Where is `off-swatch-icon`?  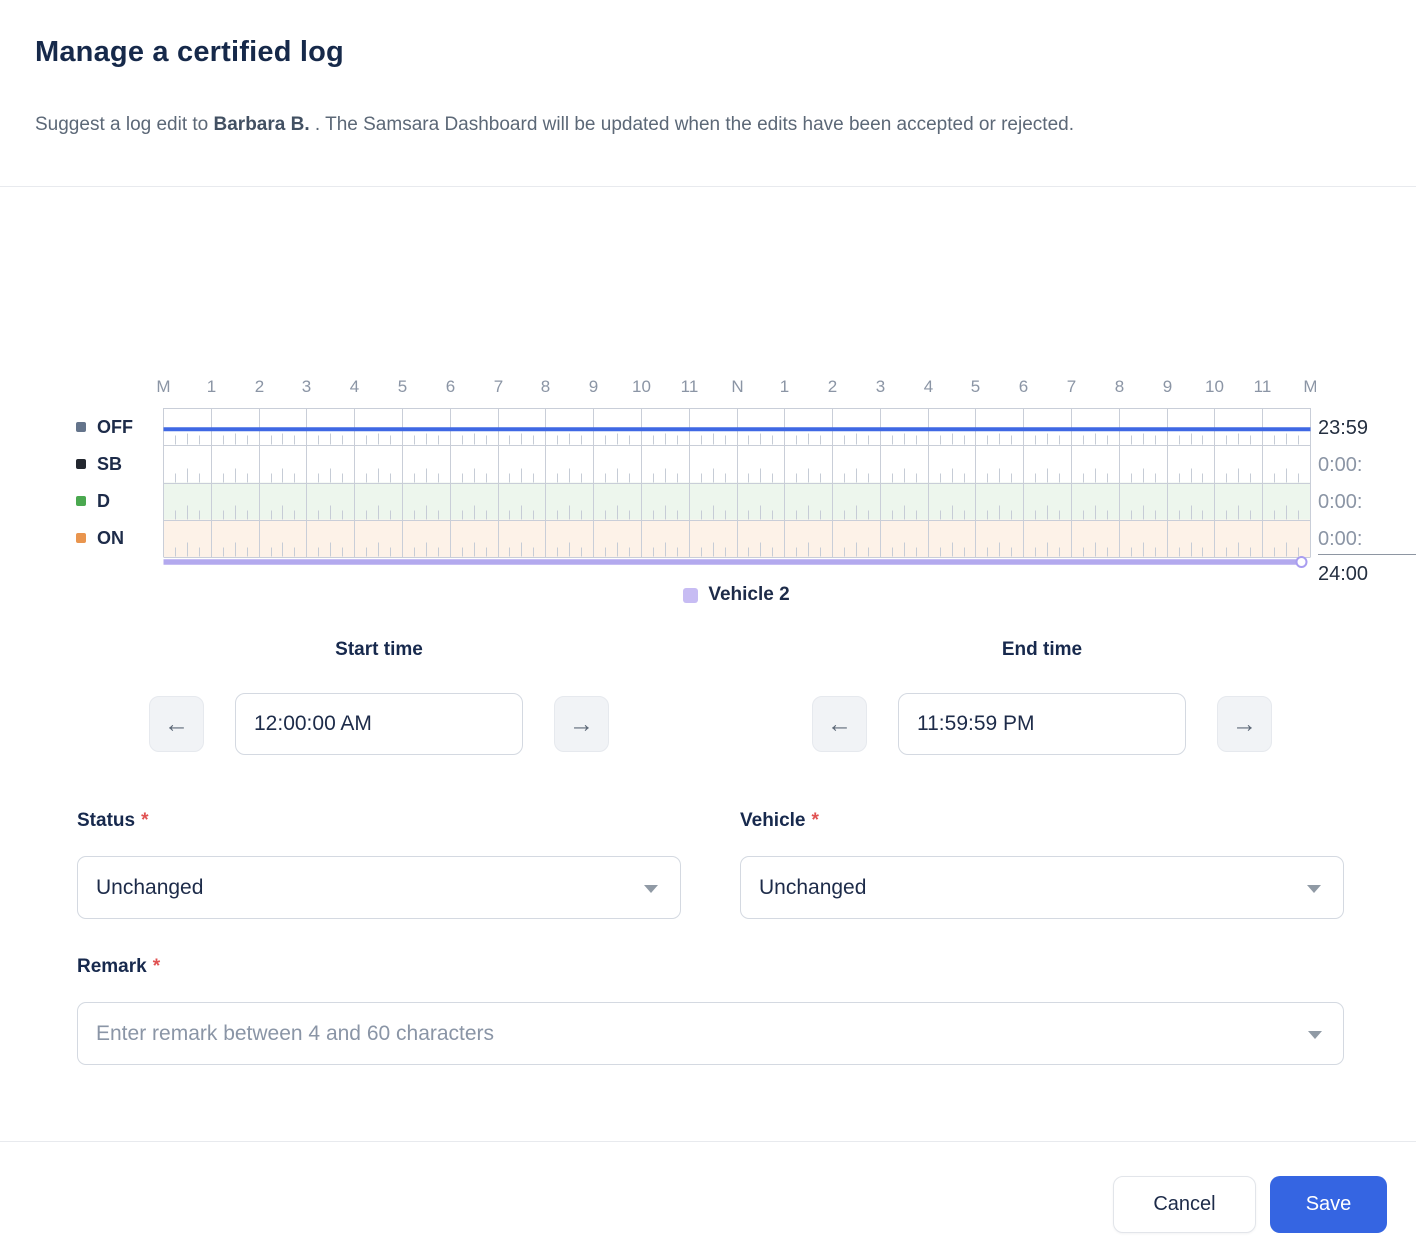
off-swatch-icon is located at coordinates (81, 427).